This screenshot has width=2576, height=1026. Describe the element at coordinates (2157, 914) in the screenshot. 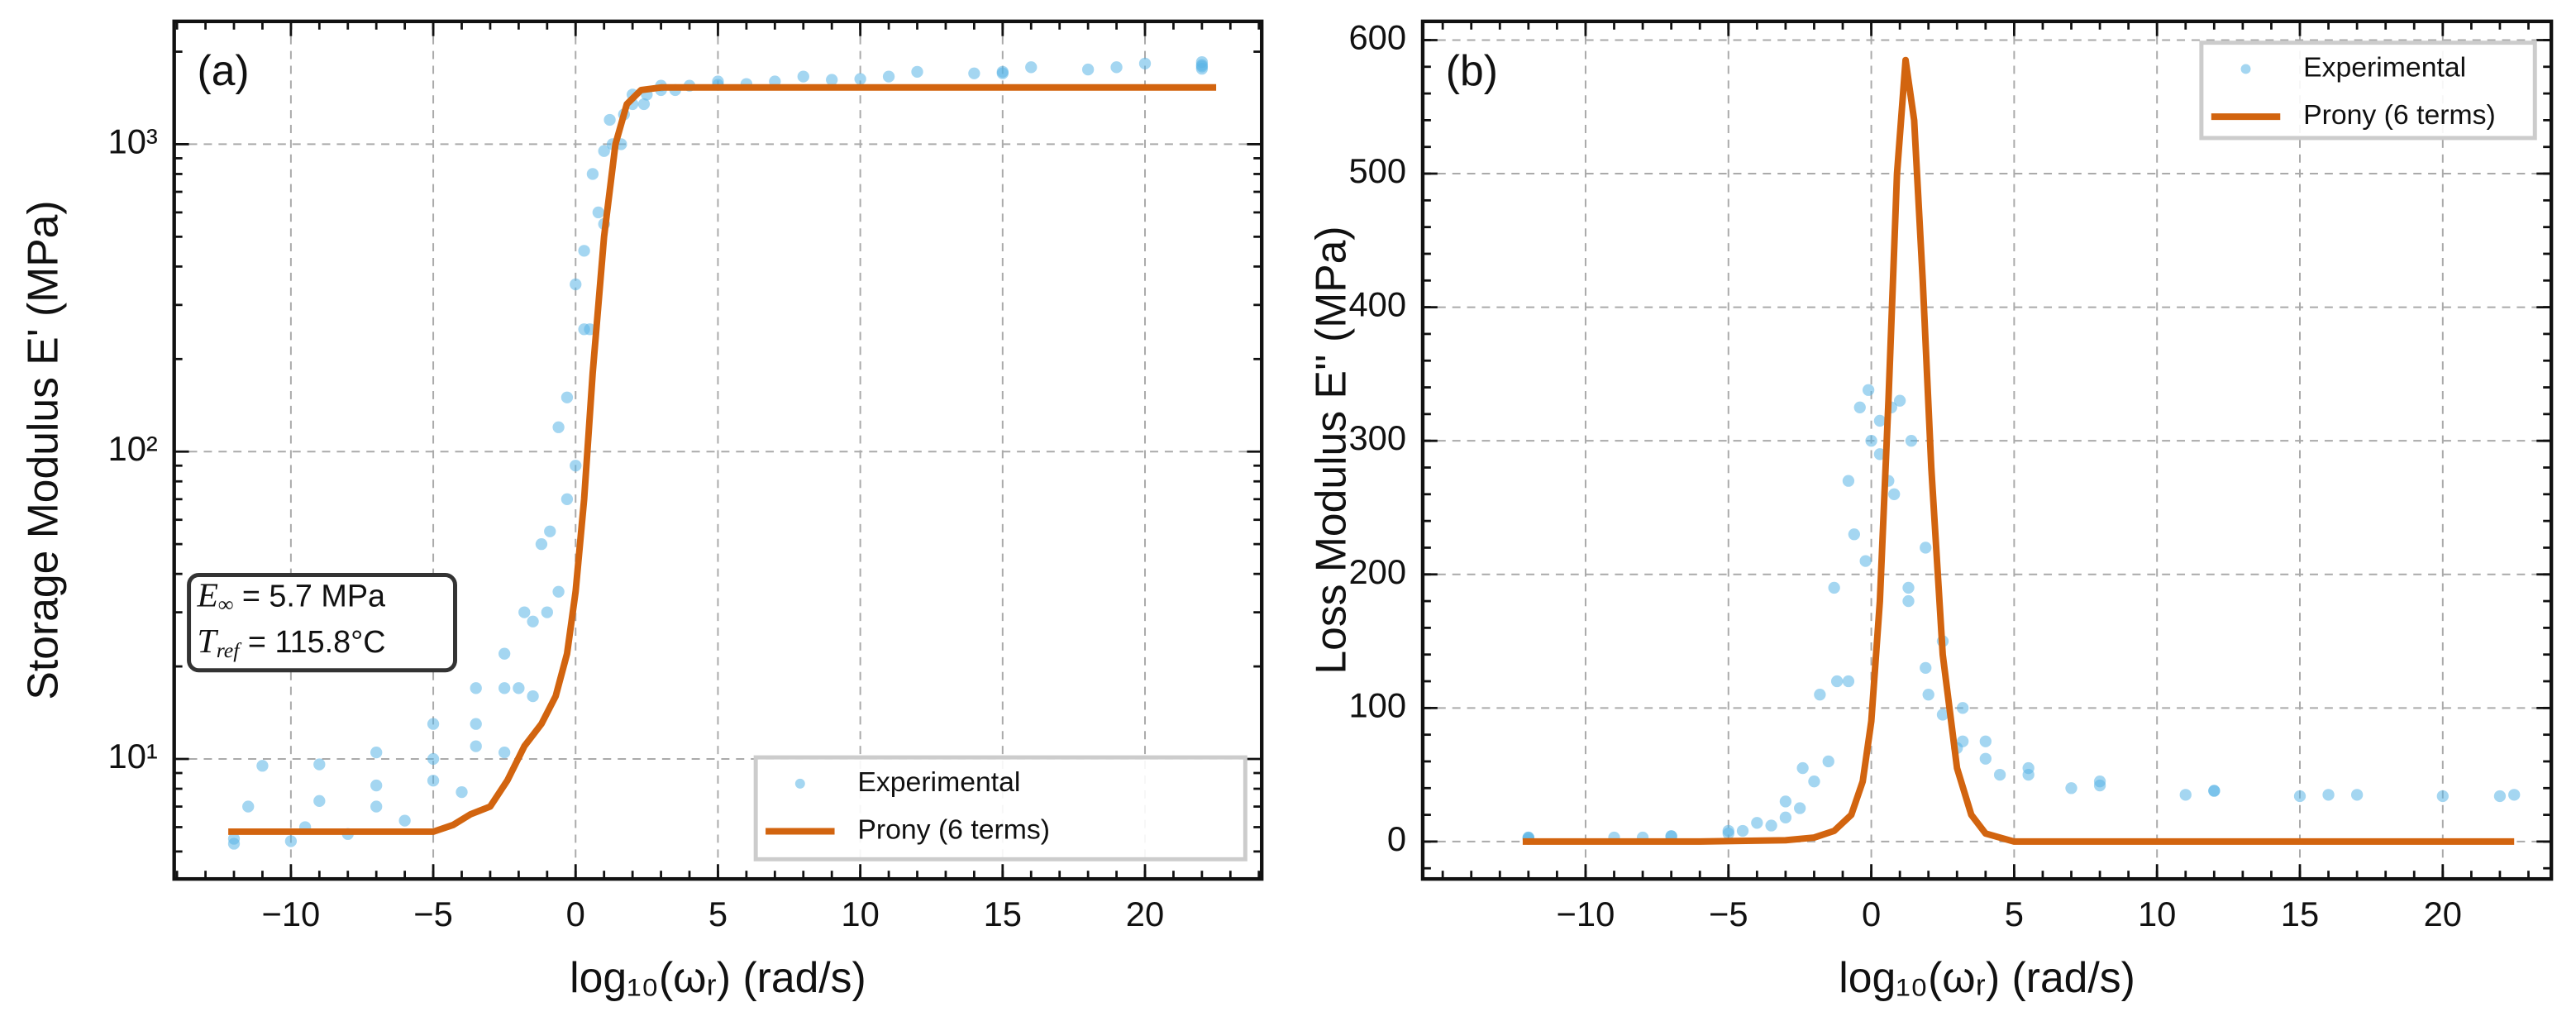

I see `x-tick-label: 10` at that location.